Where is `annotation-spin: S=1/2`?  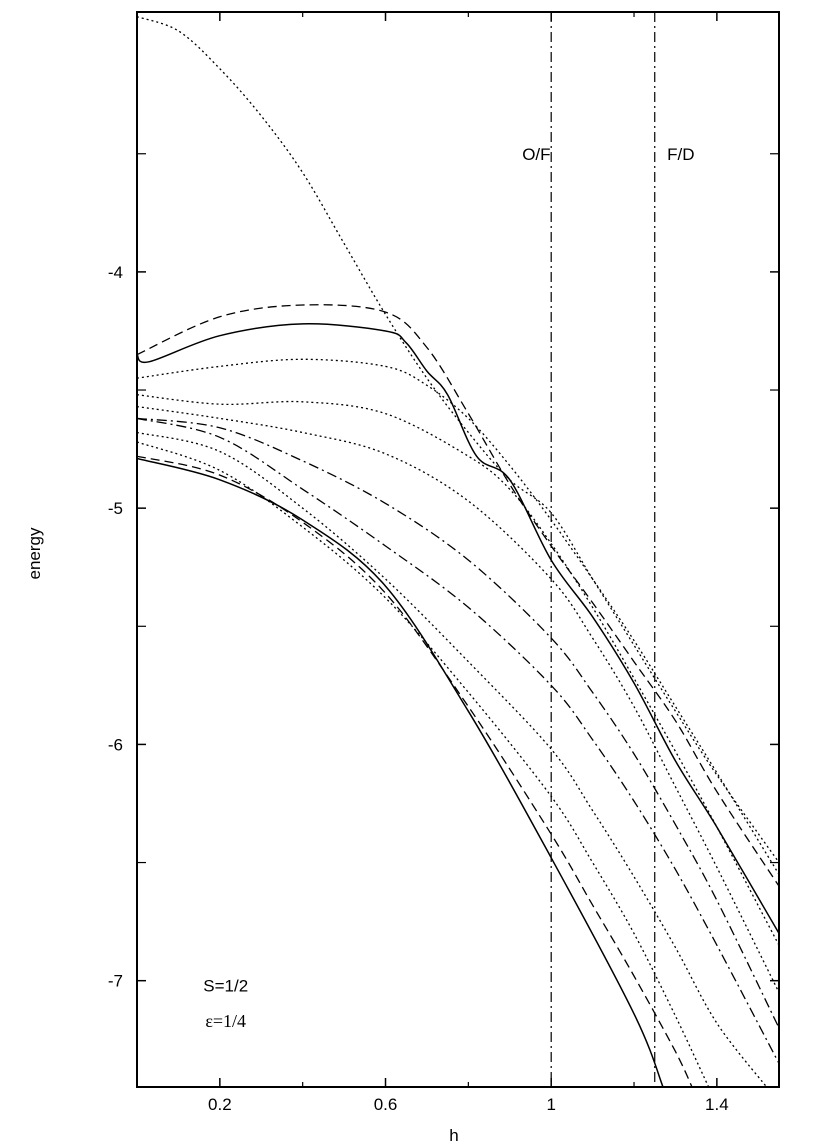
annotation-spin: S=1/2 is located at coordinates (225, 985).